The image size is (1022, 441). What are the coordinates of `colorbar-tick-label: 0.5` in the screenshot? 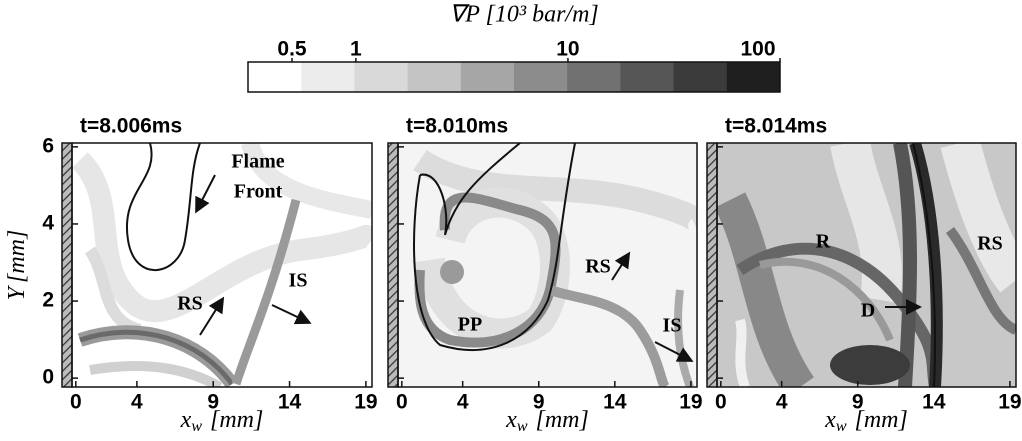 It's located at (292, 49).